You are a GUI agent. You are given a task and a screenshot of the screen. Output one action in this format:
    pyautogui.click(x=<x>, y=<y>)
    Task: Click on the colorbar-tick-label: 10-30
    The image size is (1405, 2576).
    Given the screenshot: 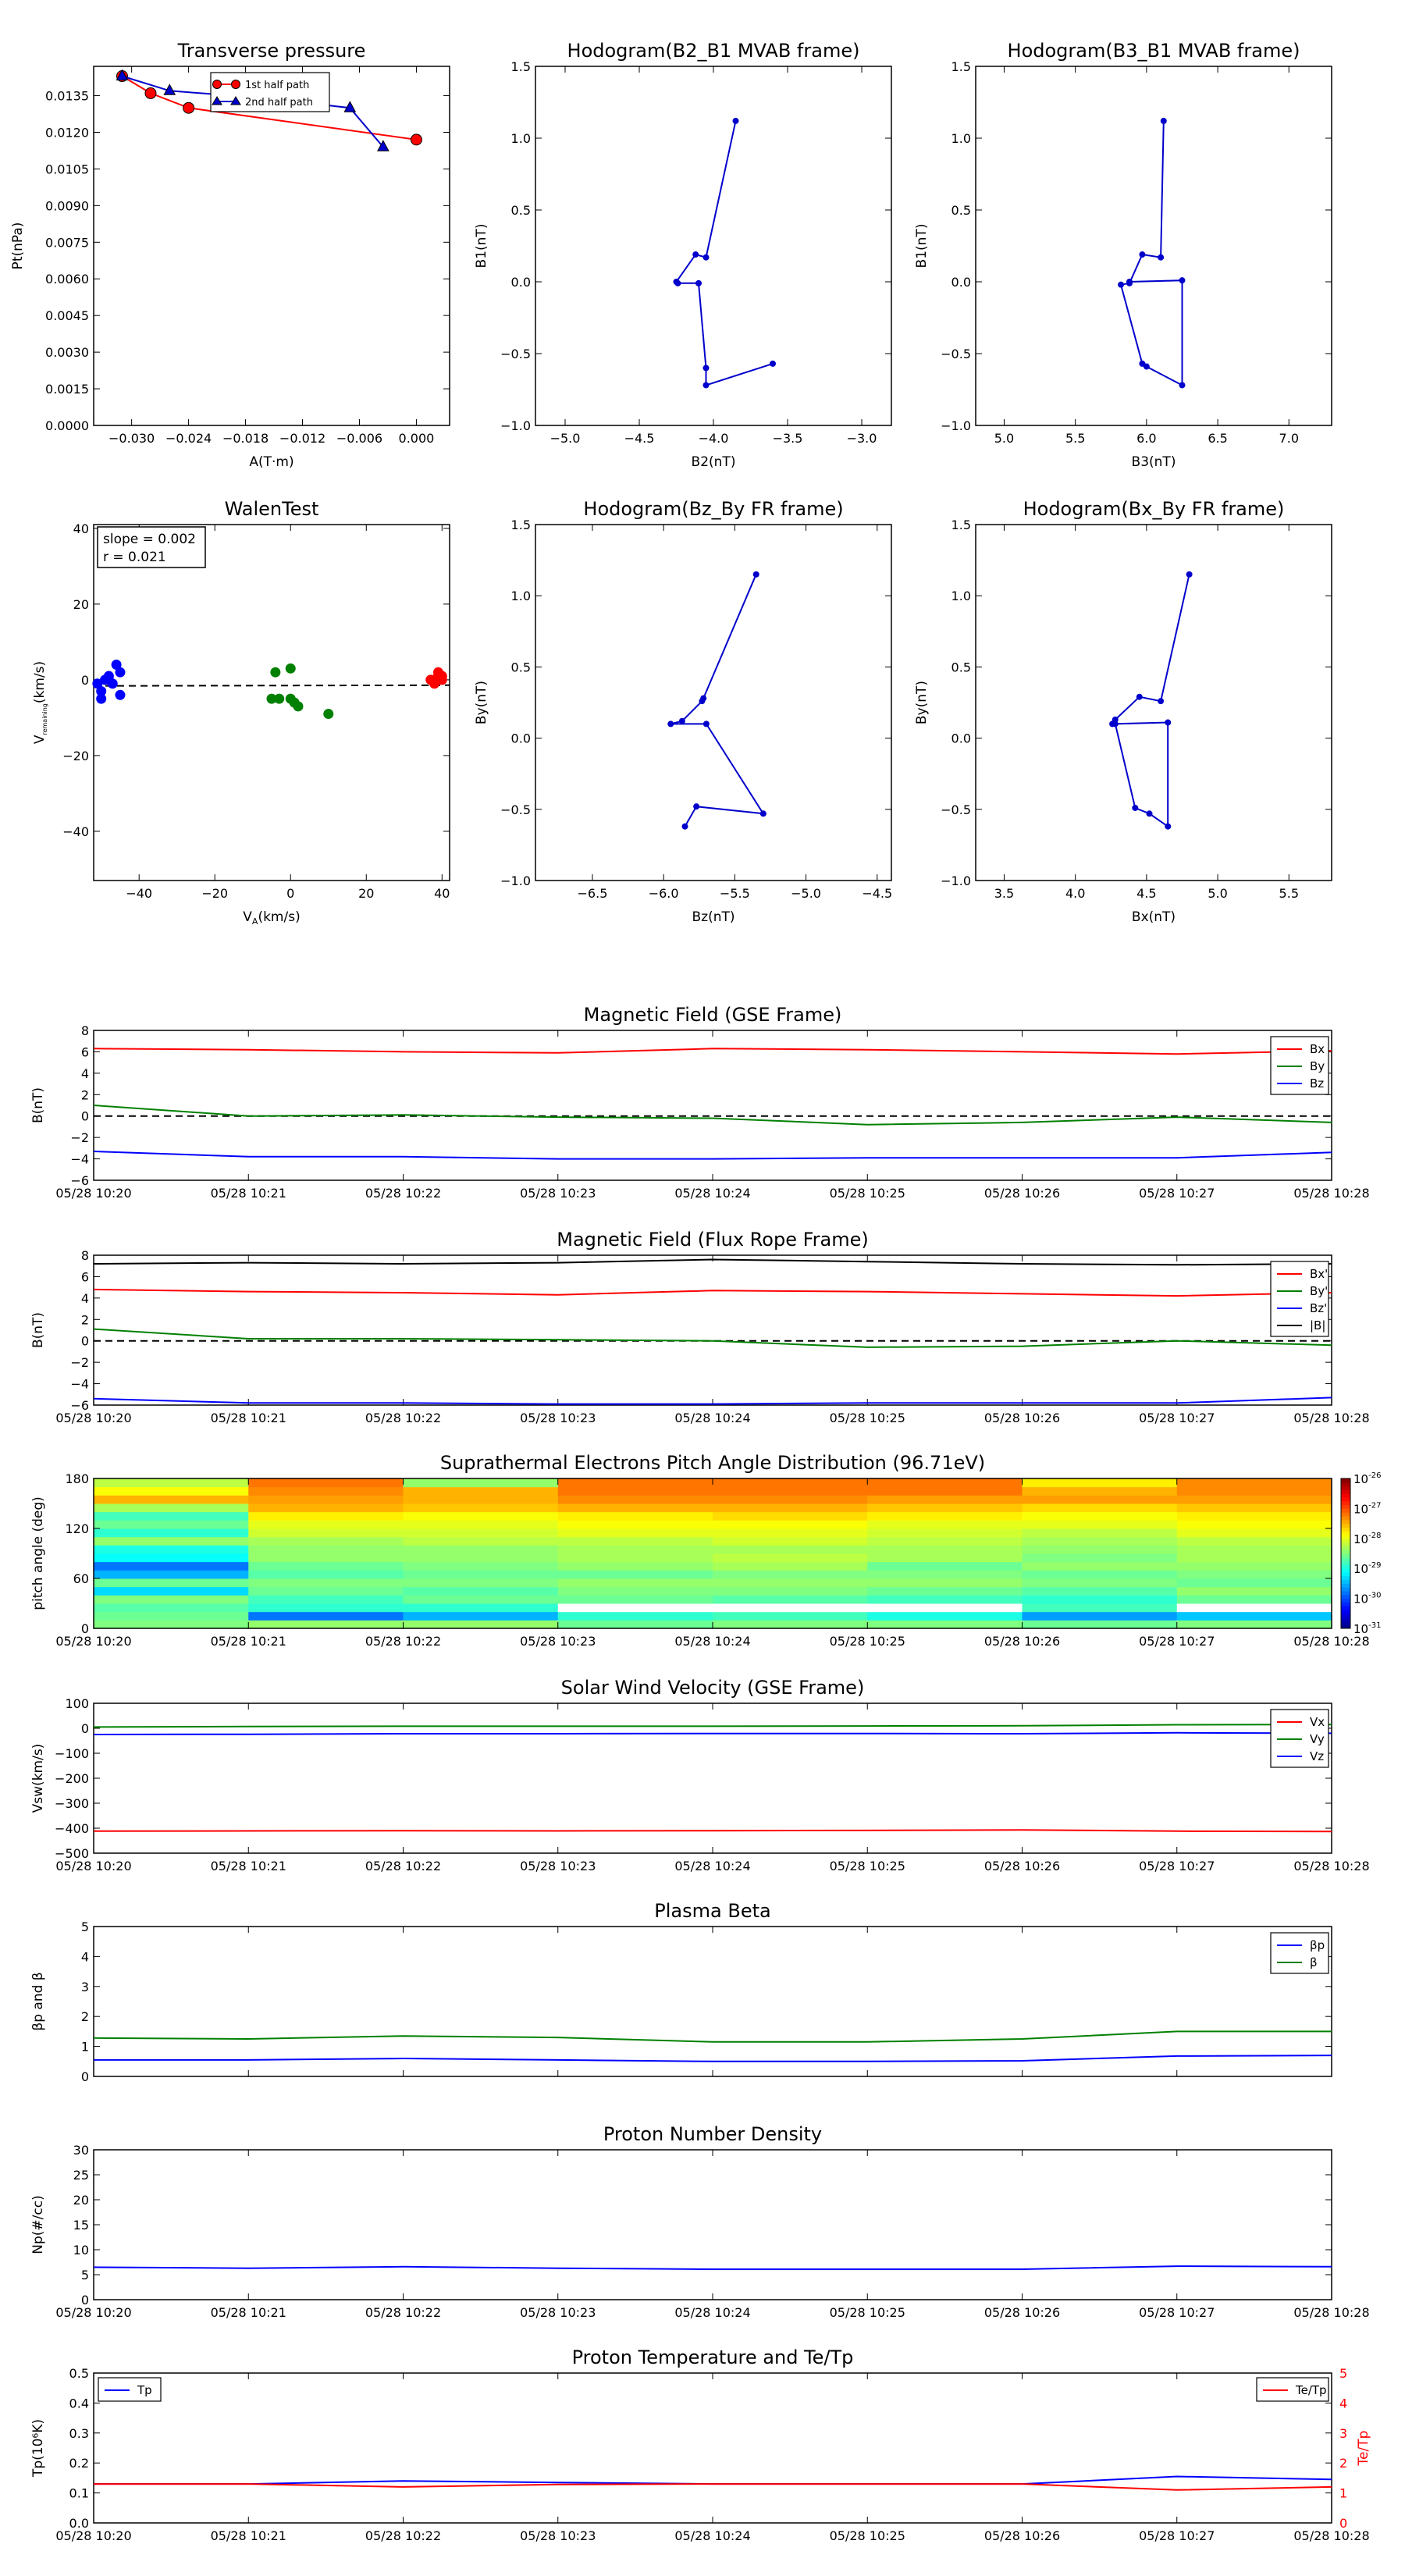 What is the action you would take?
    pyautogui.click(x=1367, y=1599)
    